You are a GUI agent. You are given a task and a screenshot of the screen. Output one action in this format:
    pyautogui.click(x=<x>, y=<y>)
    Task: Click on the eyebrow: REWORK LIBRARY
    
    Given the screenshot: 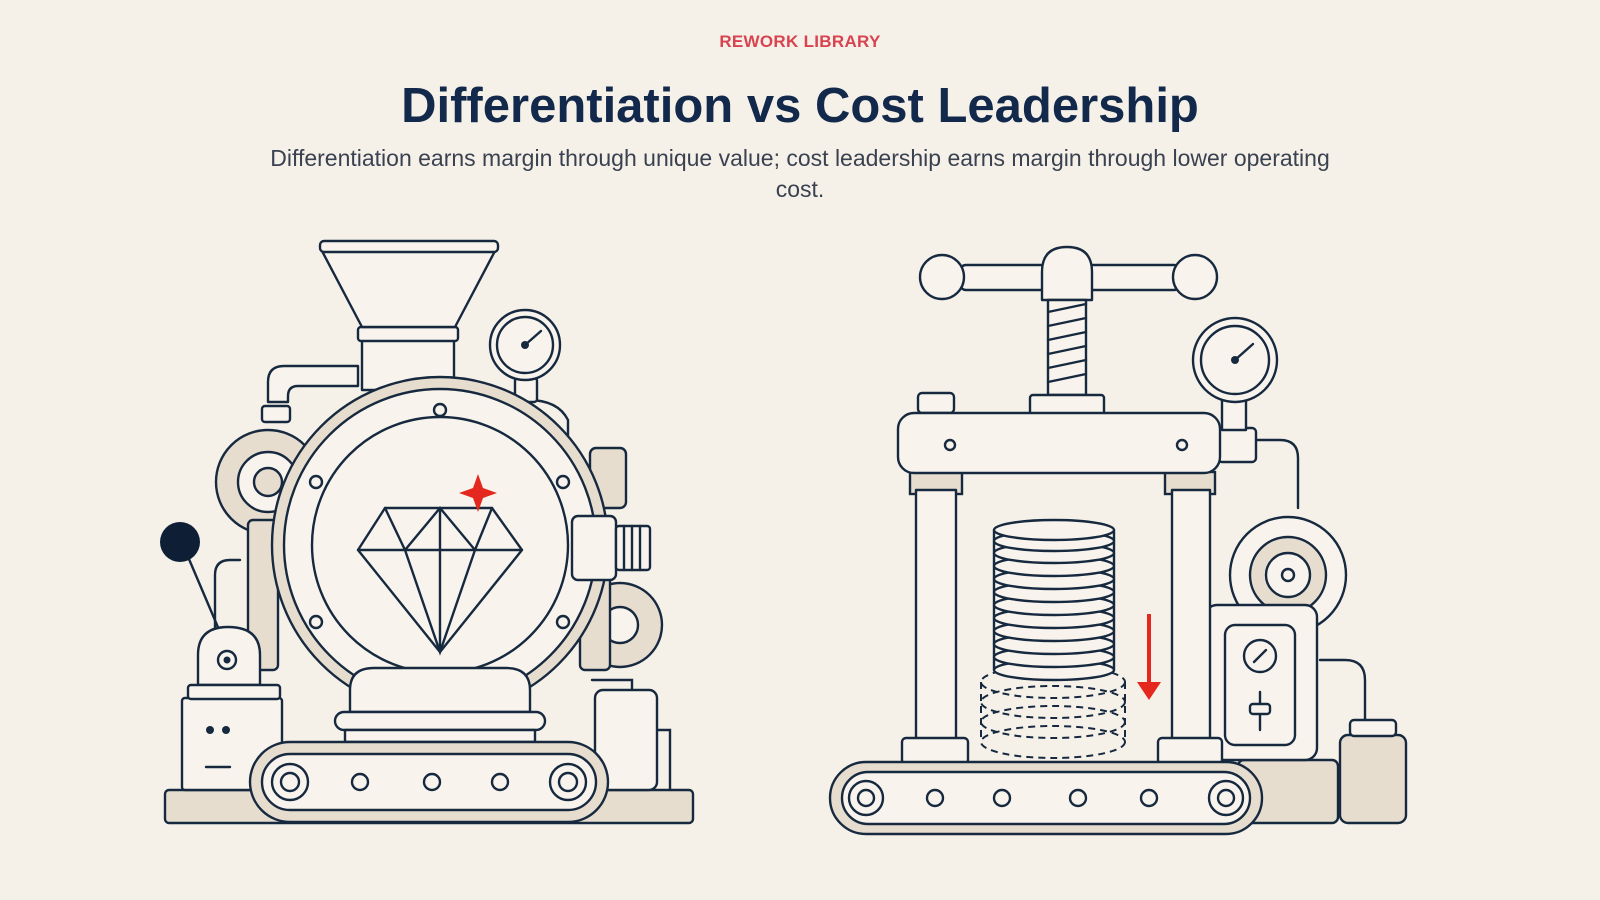 What is the action you would take?
    pyautogui.click(x=800, y=41)
    